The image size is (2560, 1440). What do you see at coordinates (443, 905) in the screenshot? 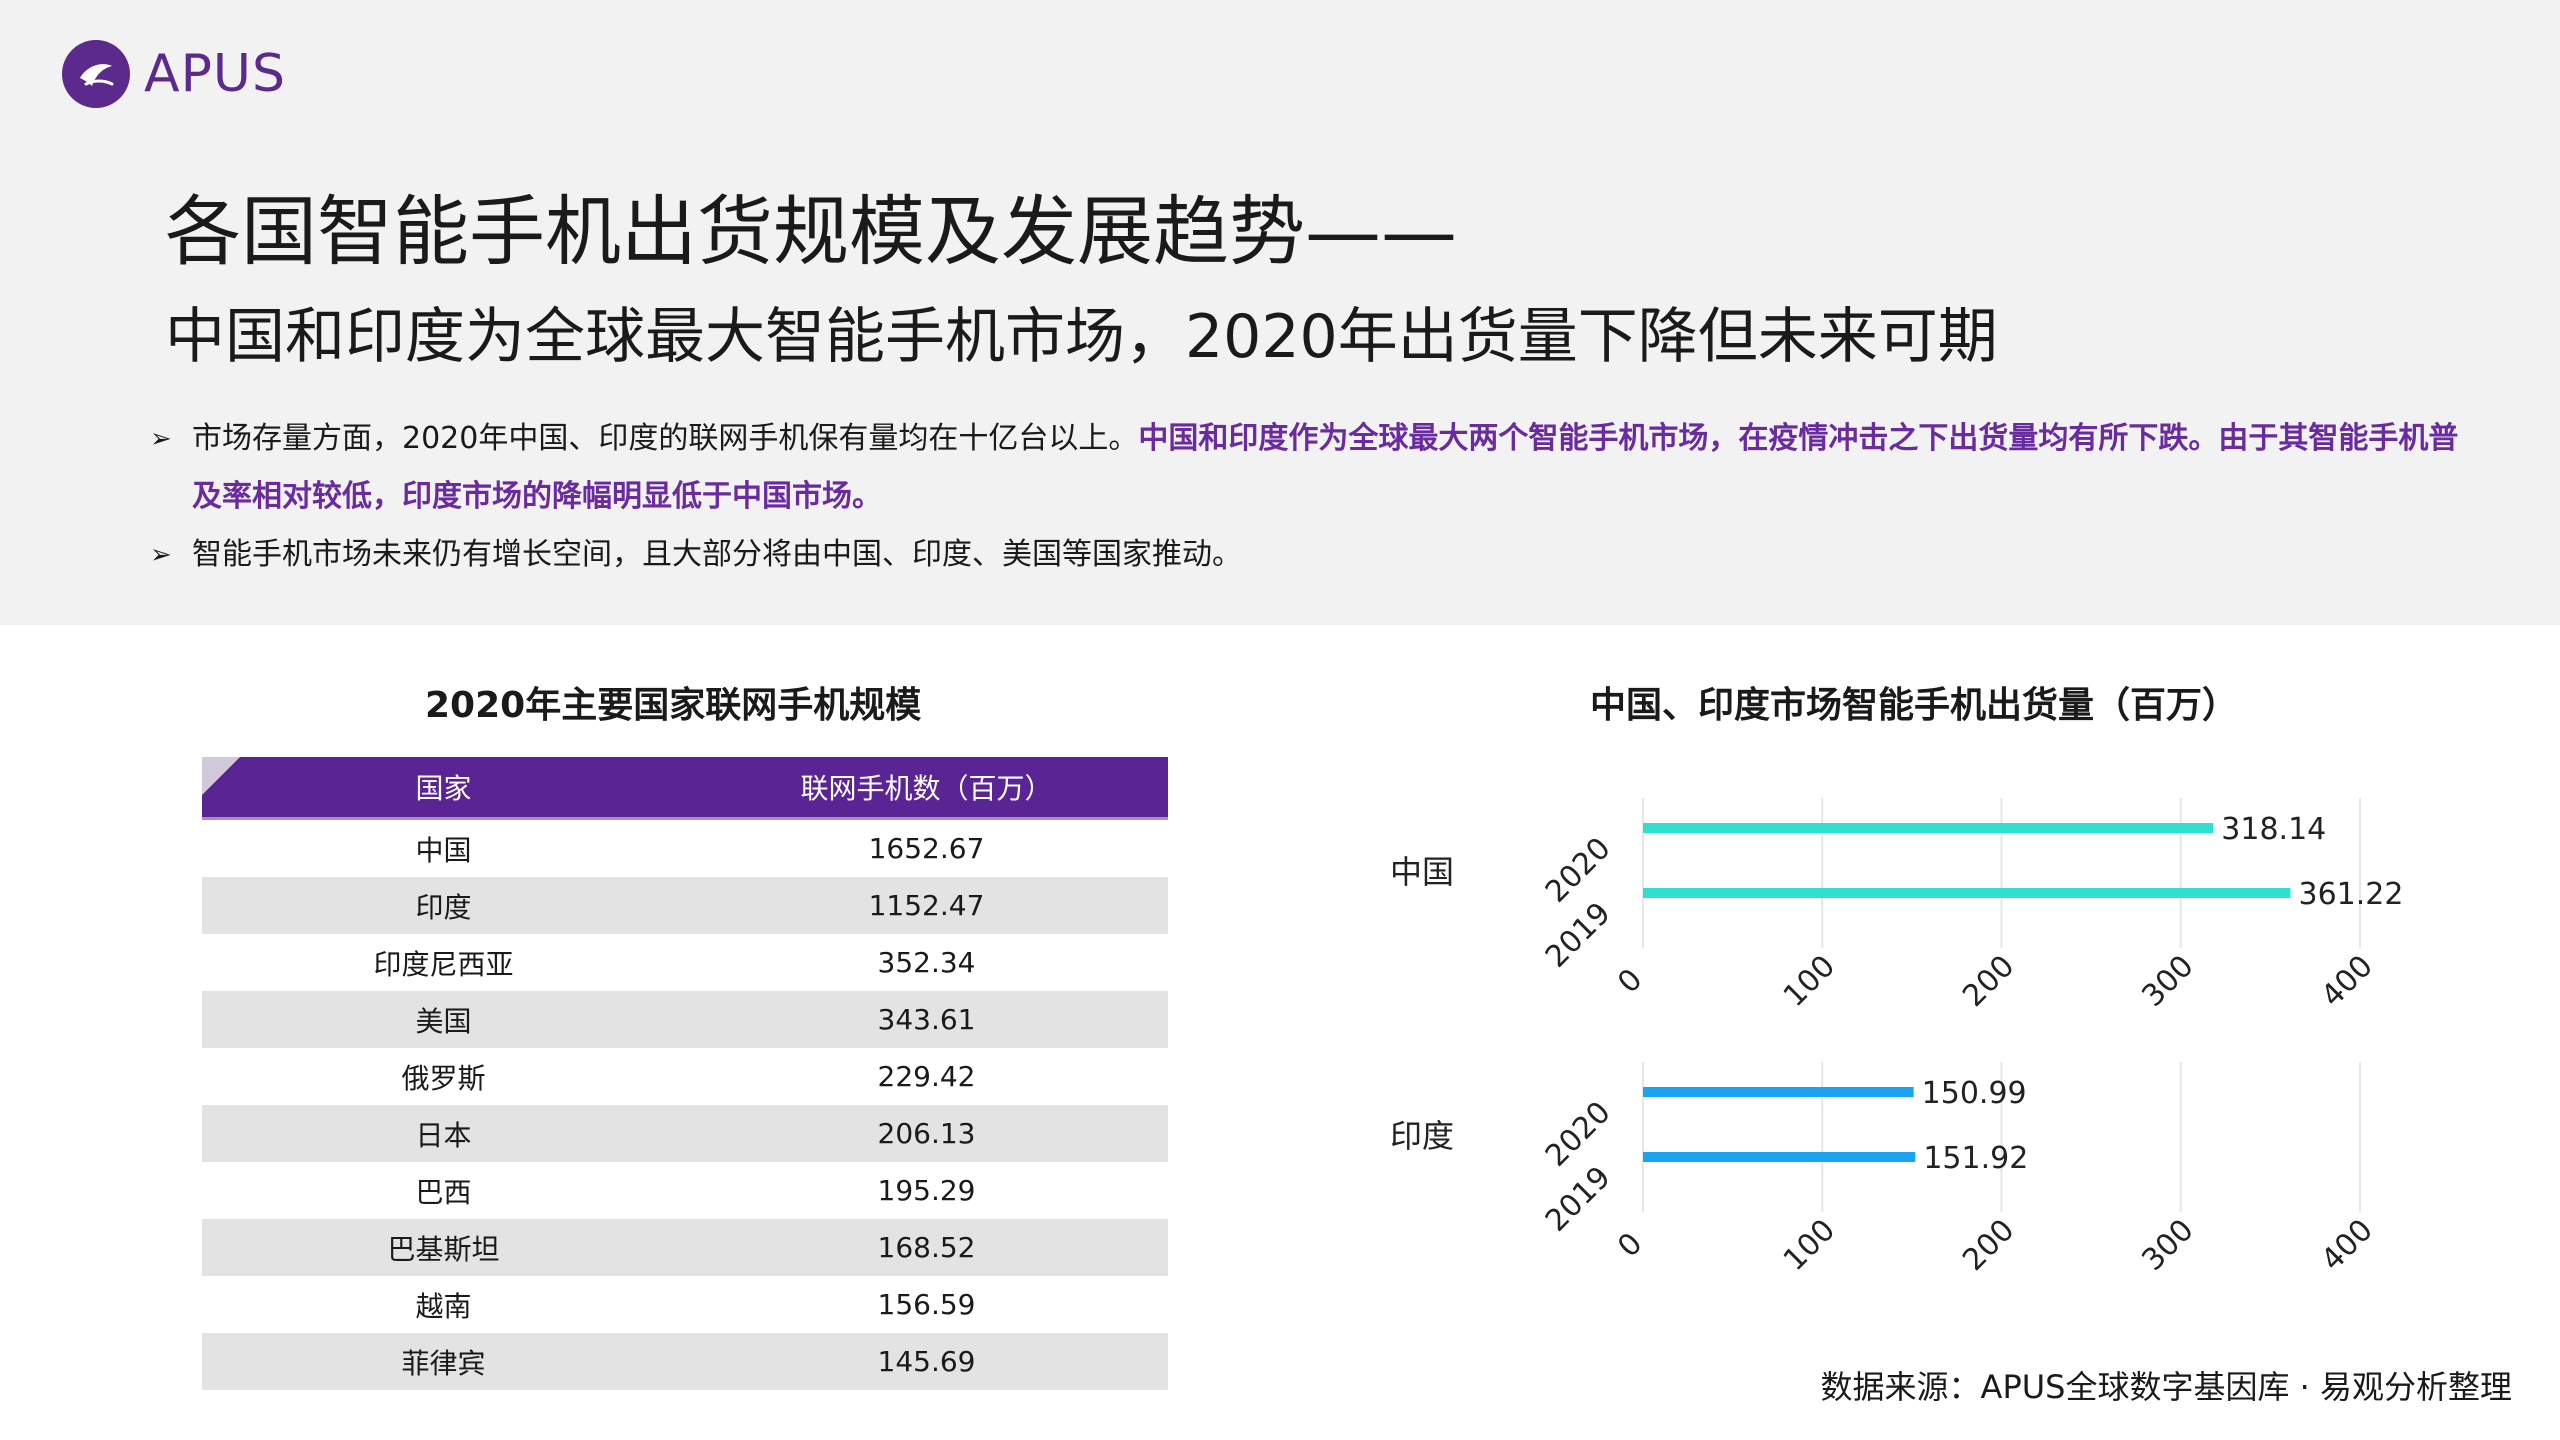
I see `table-cell: 印度` at bounding box center [443, 905].